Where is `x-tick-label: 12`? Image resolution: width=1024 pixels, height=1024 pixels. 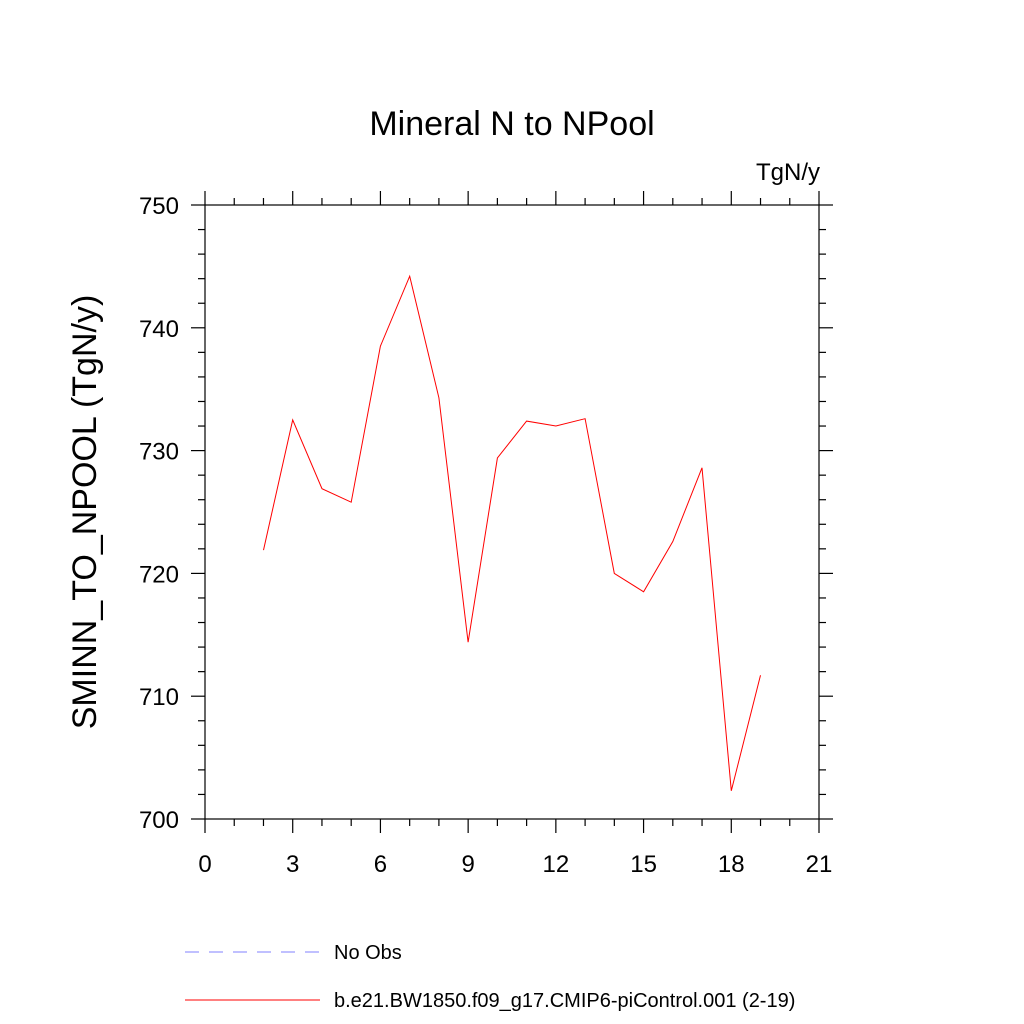 x-tick-label: 12 is located at coordinates (556, 864).